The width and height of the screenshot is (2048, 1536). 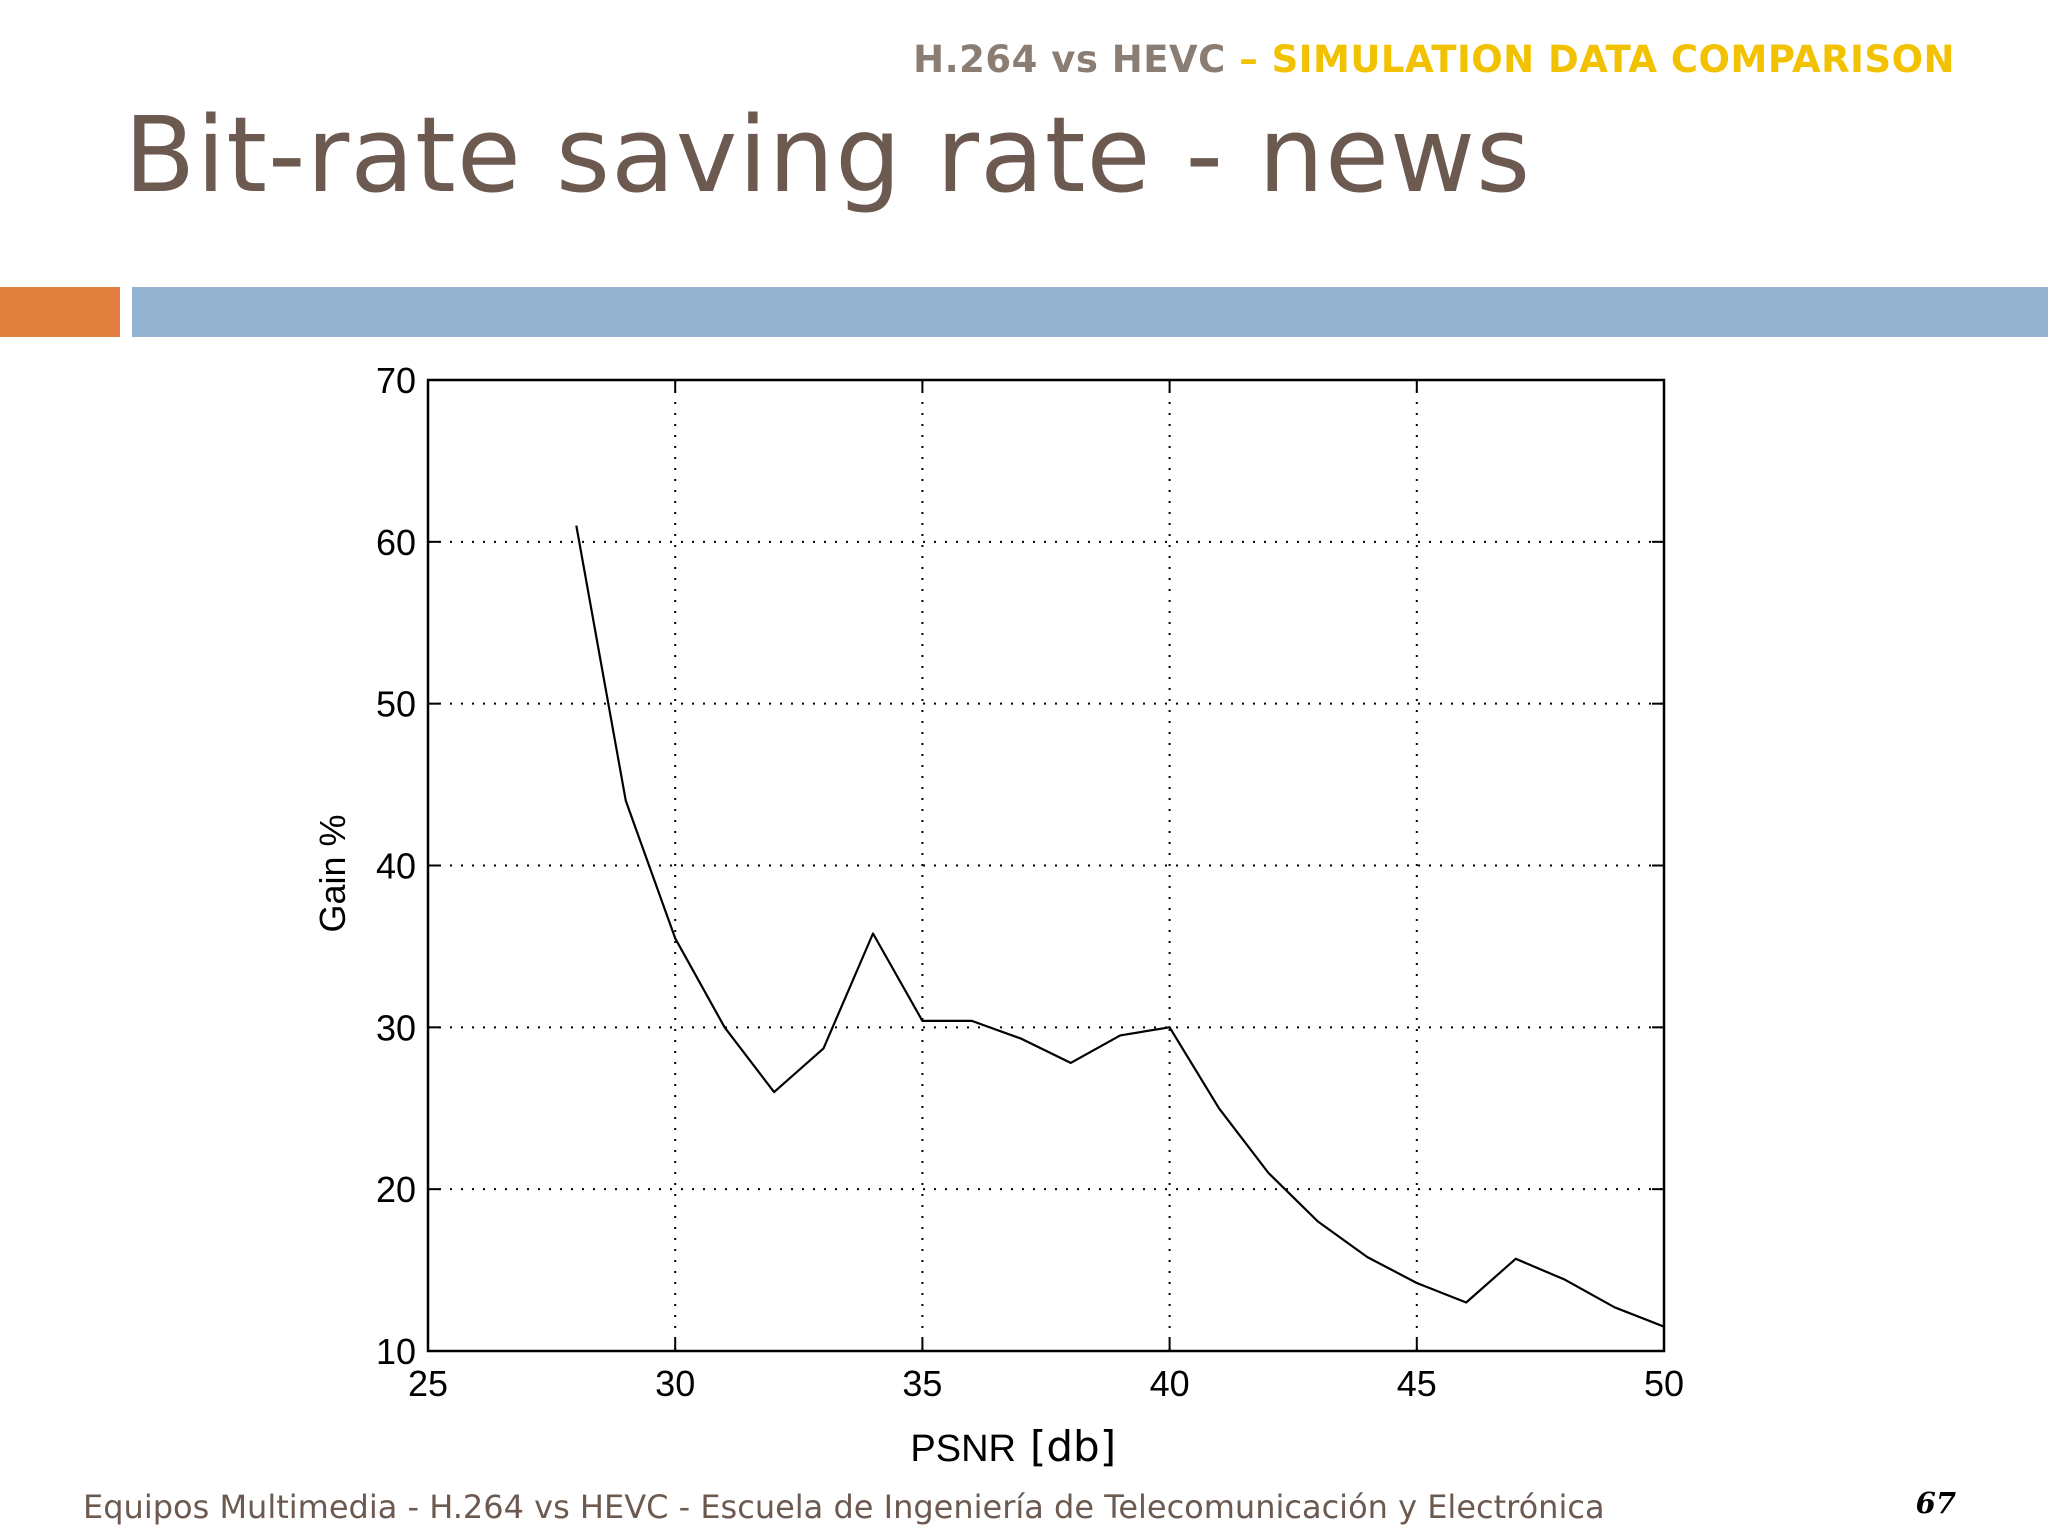 I want to click on x-tick-label: 45, so click(x=1417, y=1383).